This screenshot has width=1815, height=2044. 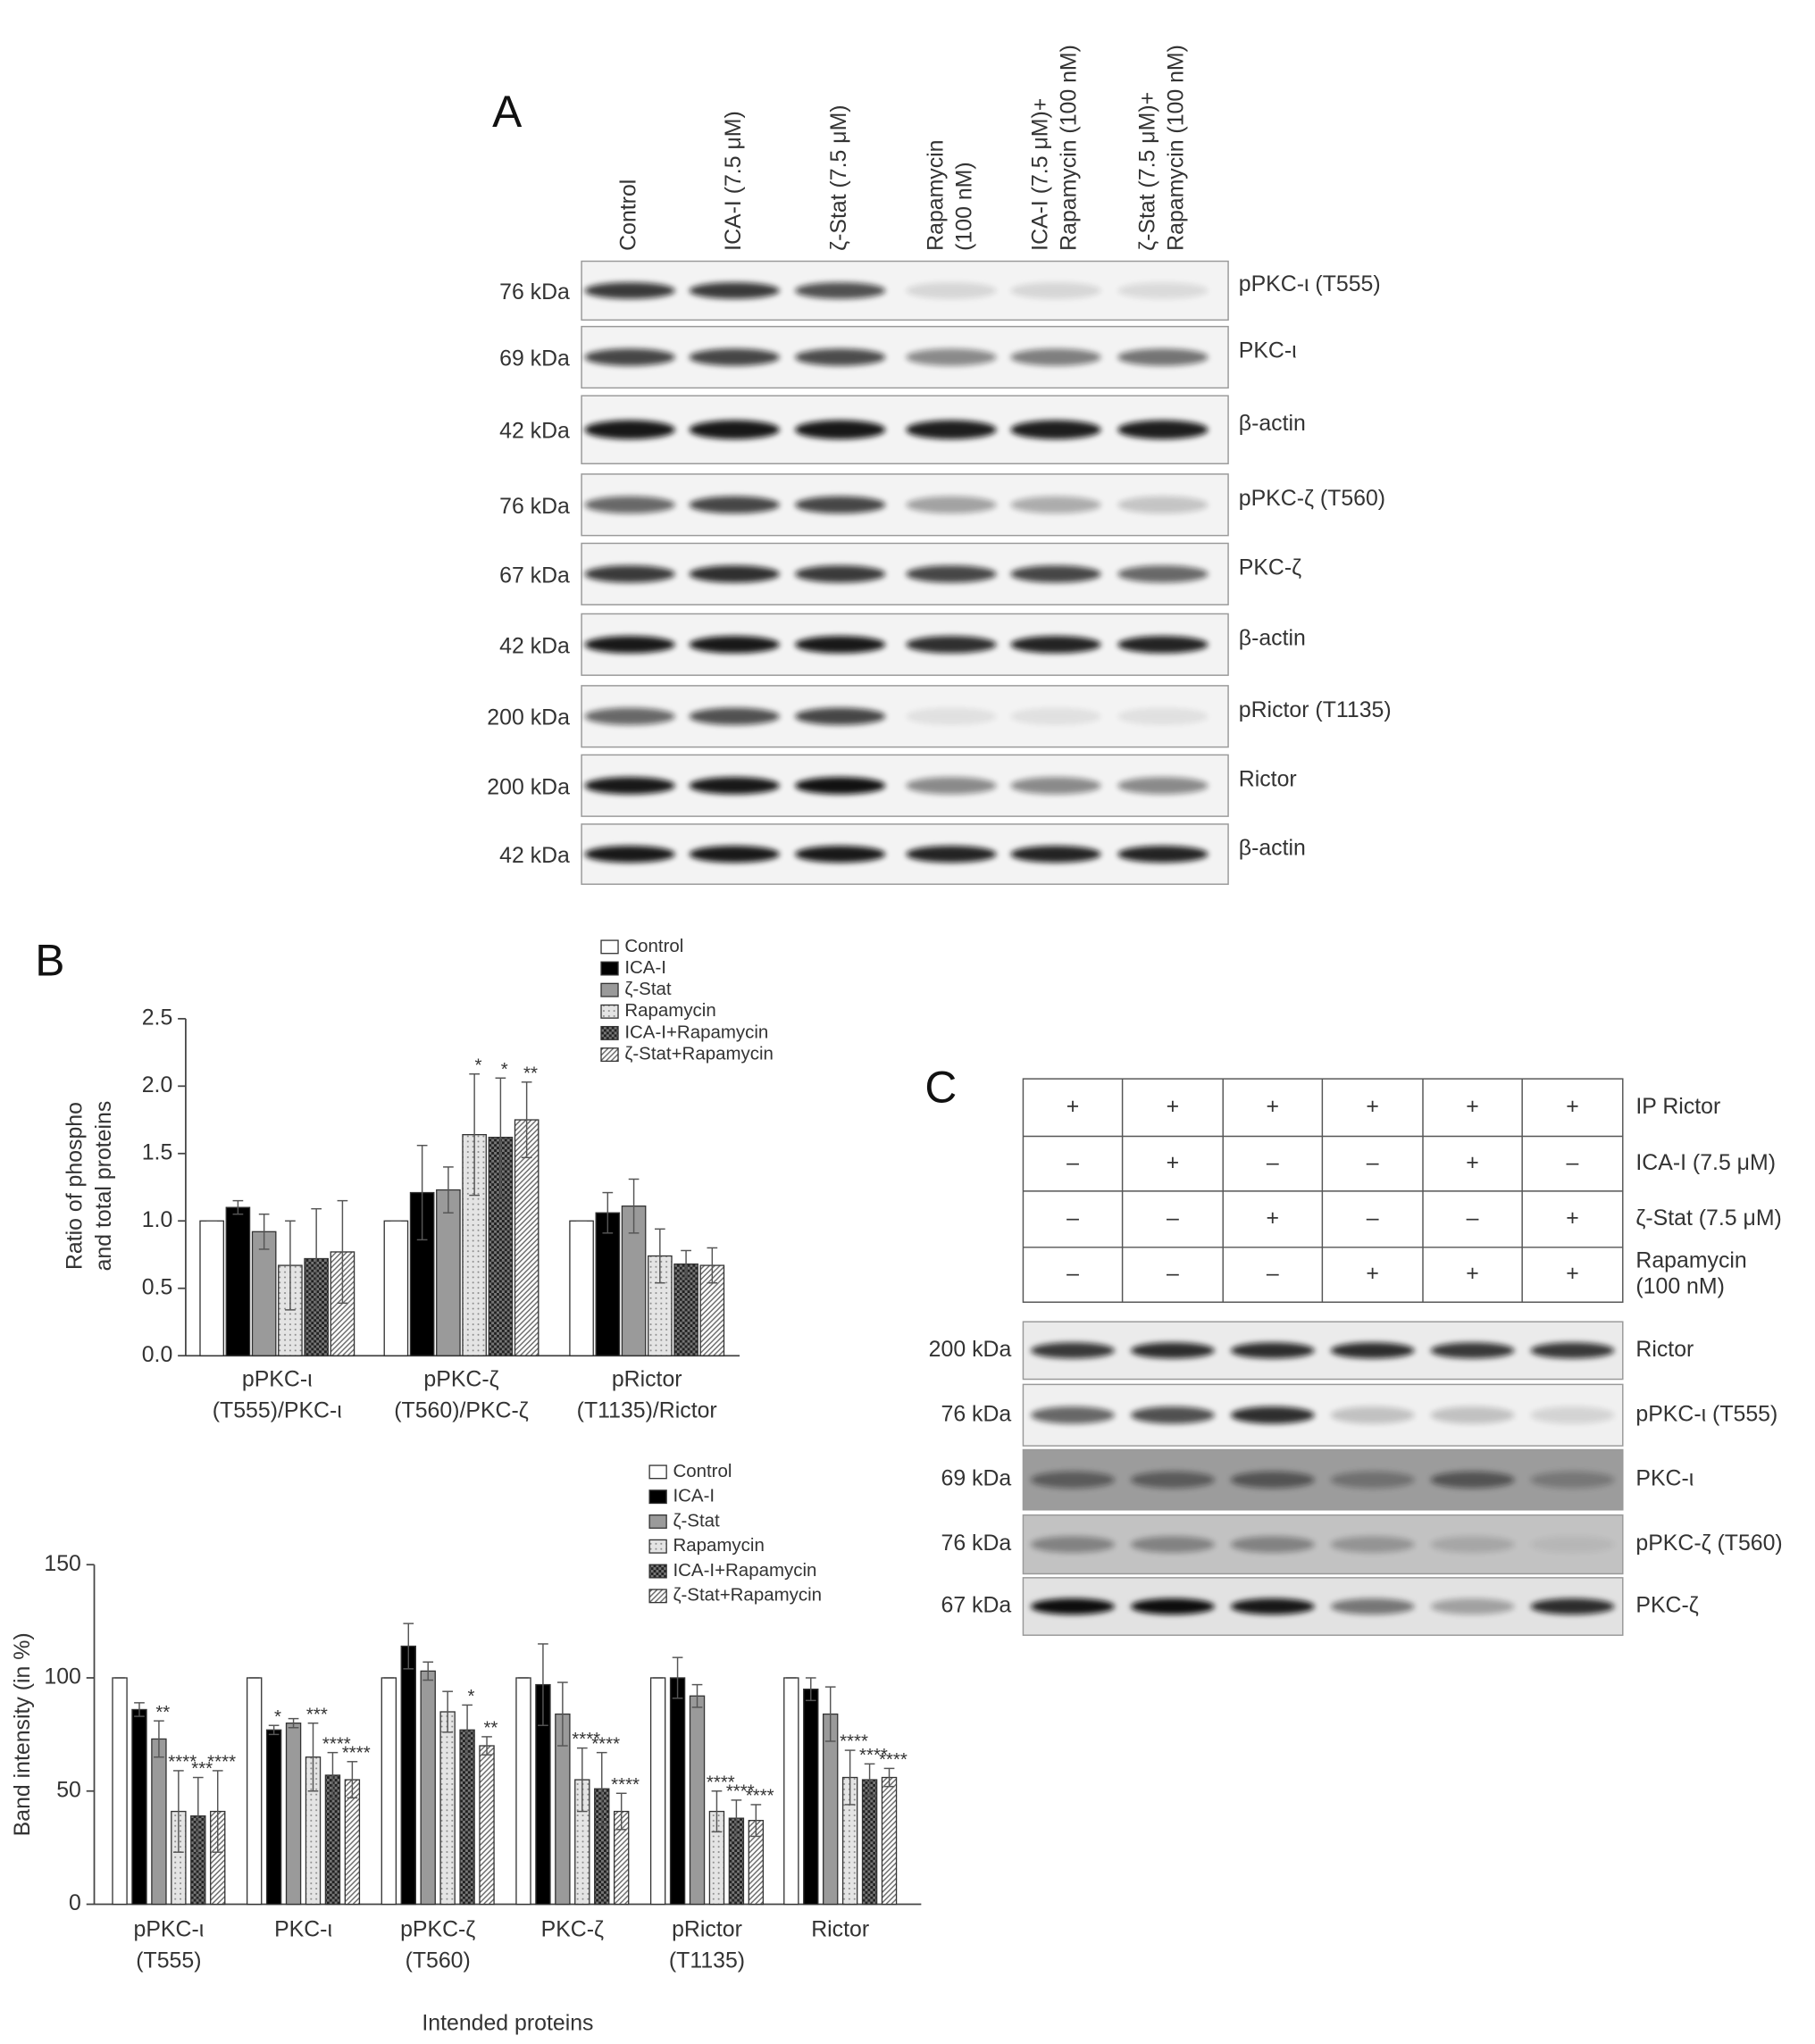 What do you see at coordinates (22, 1734) in the screenshot?
I see `y-axis-label: Band intensity (in %)` at bounding box center [22, 1734].